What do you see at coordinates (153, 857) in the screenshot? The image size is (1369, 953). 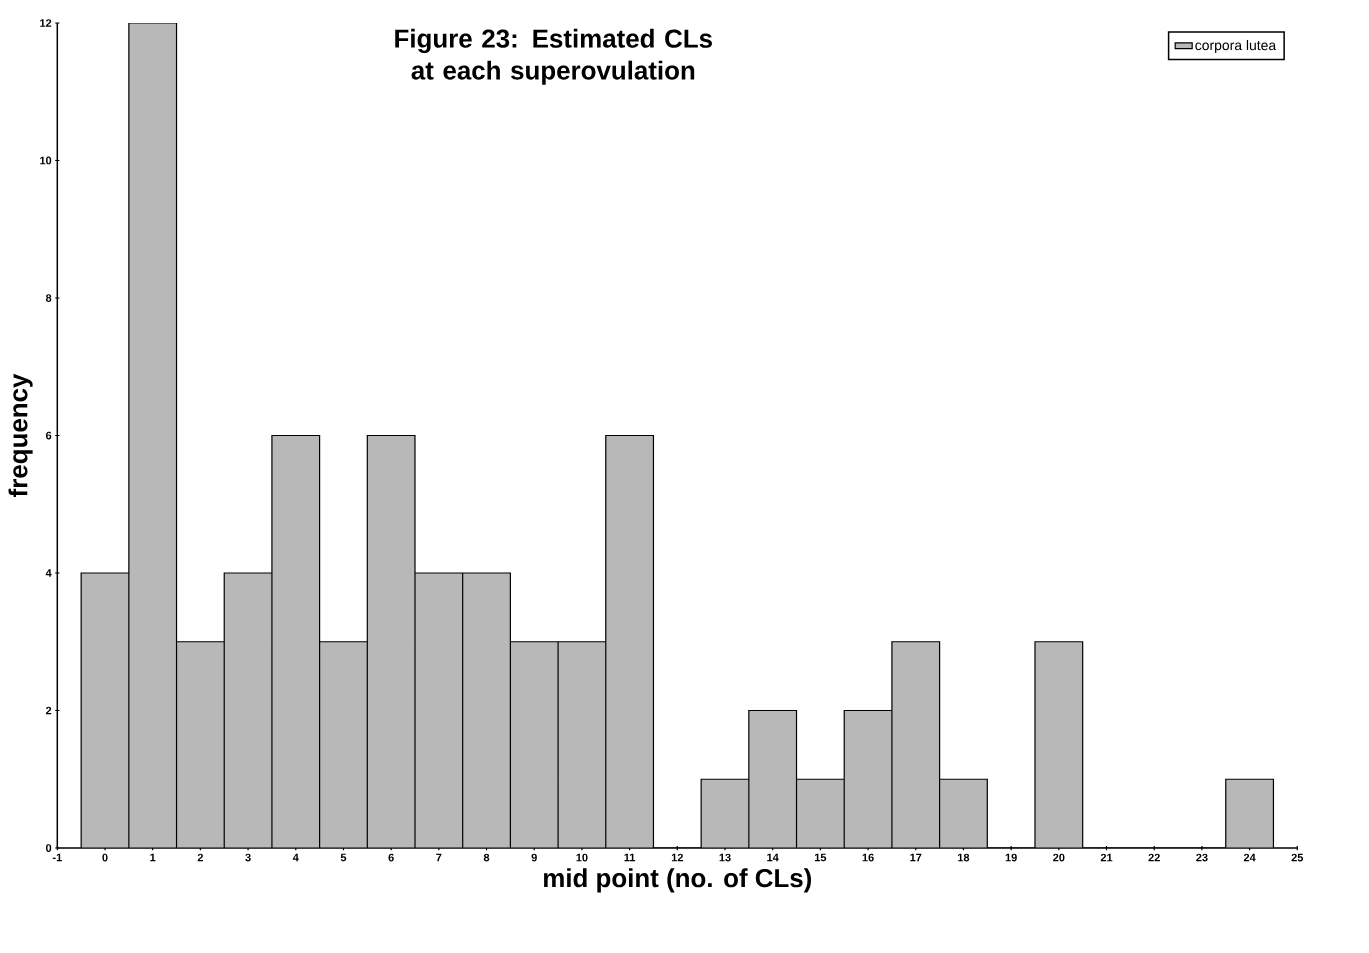 I see `x-tick-label: 1` at bounding box center [153, 857].